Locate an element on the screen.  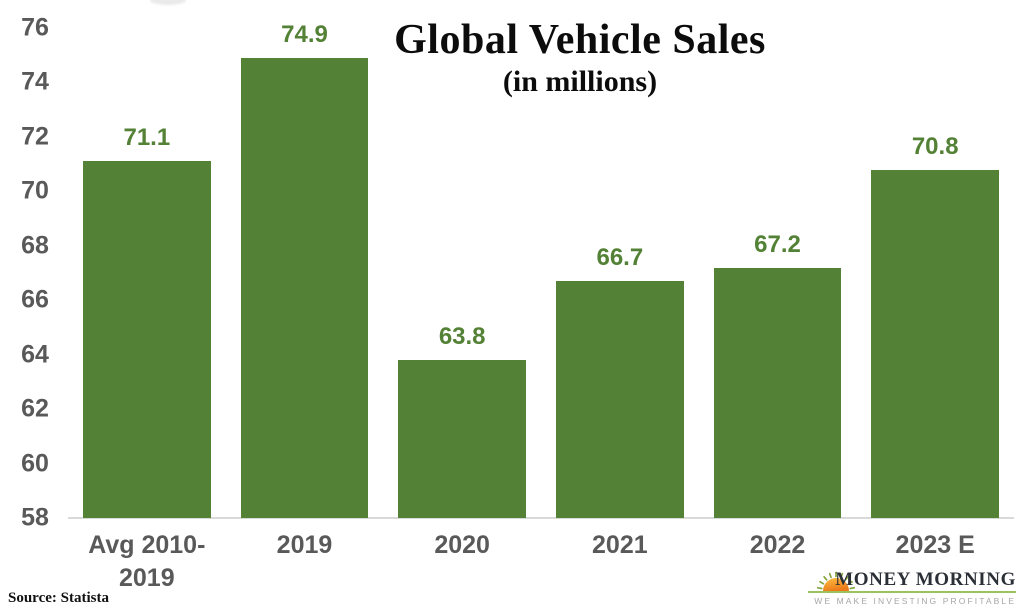
bar-group: 63.8 2020 is located at coordinates (462, 293).